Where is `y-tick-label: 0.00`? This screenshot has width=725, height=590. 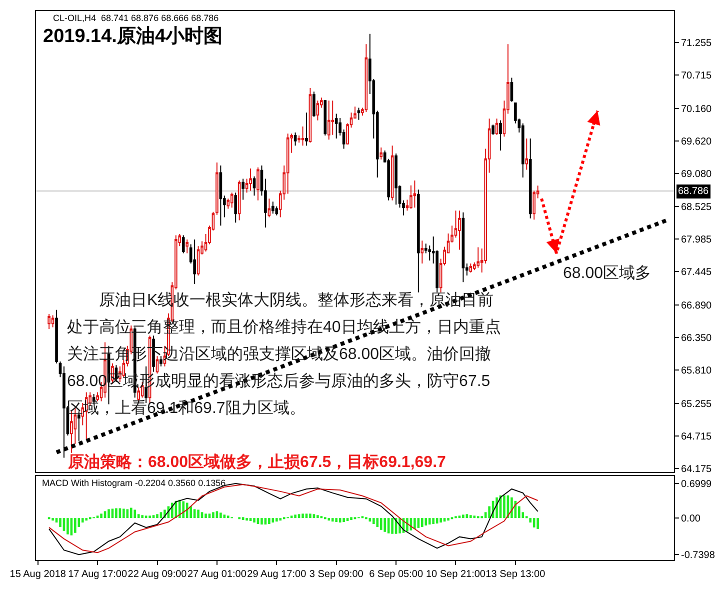 y-tick-label: 0.00 is located at coordinates (691, 519).